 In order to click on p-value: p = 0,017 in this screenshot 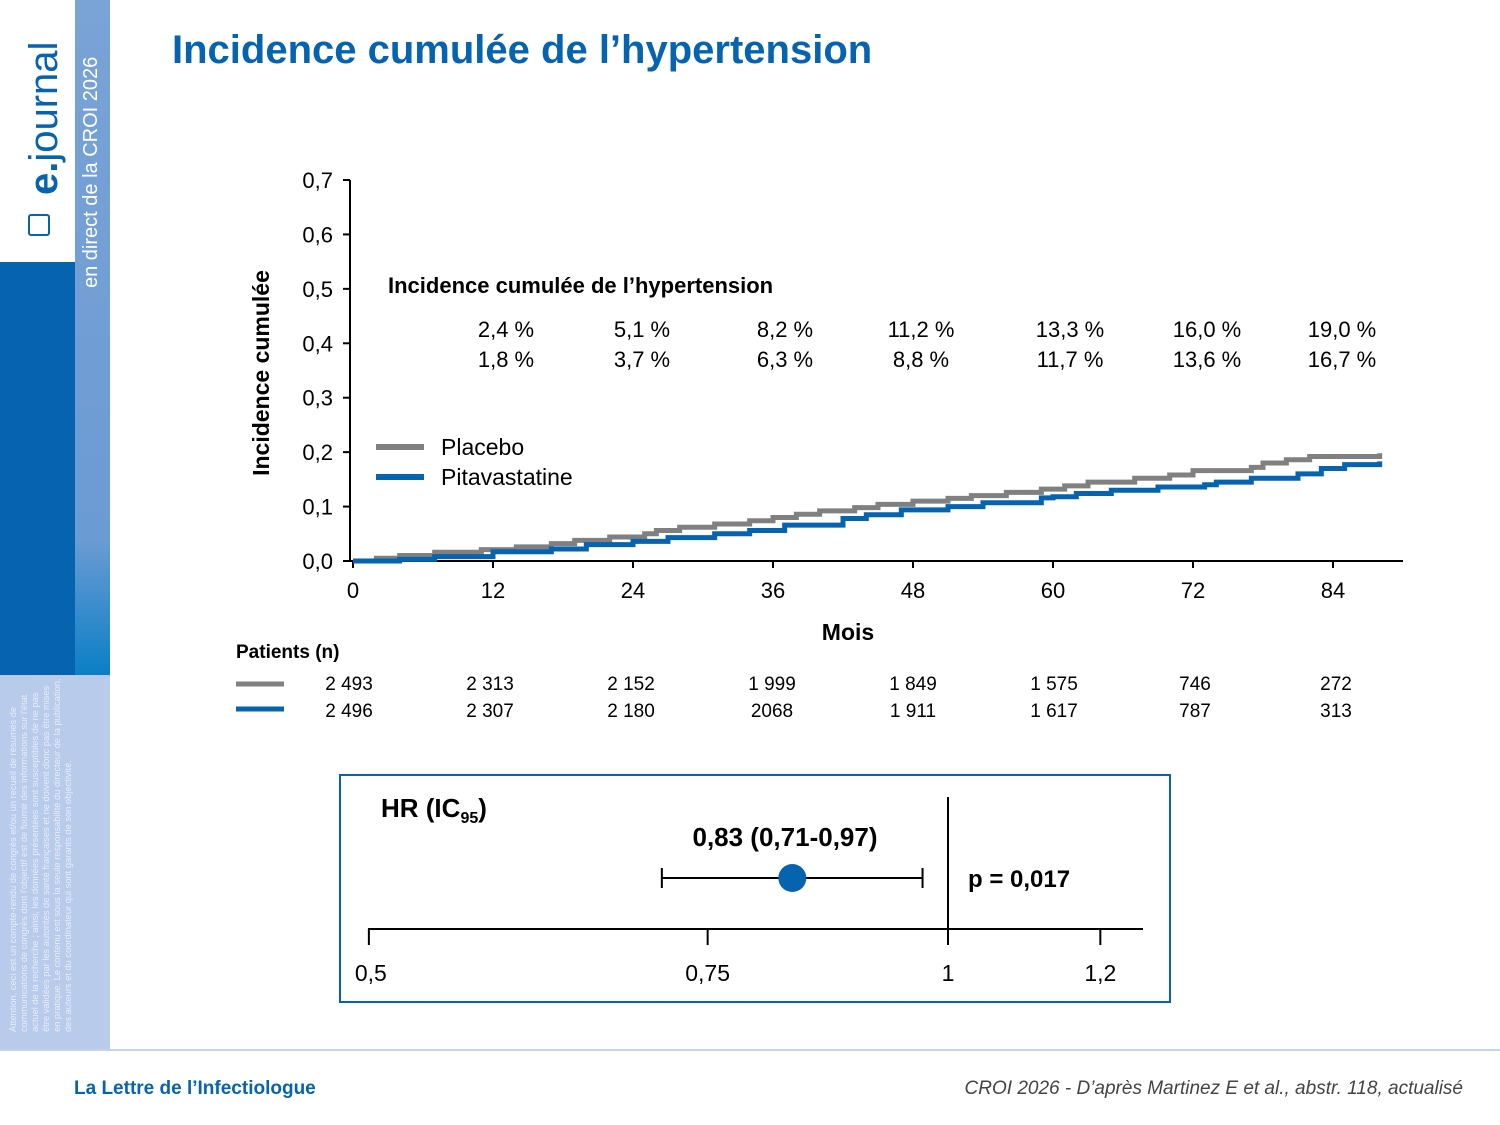, I will do `click(1019, 879)`.